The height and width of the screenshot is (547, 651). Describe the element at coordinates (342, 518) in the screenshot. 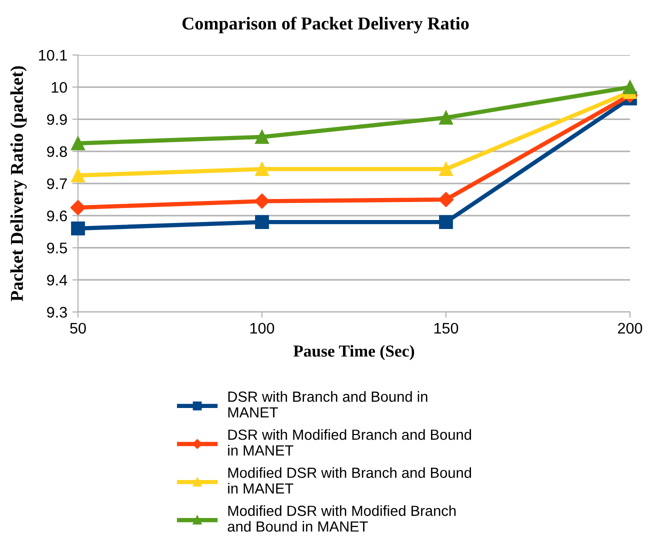

I see `legend-label: Modified DSR with Modified Branch and Bound in MANET` at that location.